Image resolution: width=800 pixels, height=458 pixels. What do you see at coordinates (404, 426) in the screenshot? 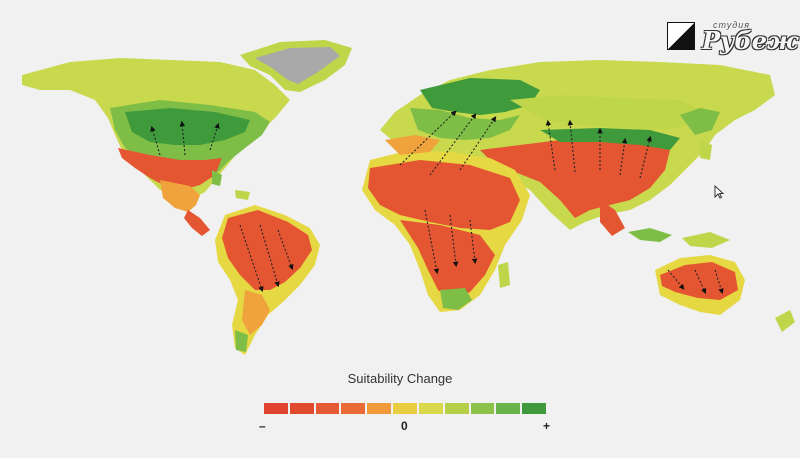
I see `legend-mid-label: 0` at bounding box center [404, 426].